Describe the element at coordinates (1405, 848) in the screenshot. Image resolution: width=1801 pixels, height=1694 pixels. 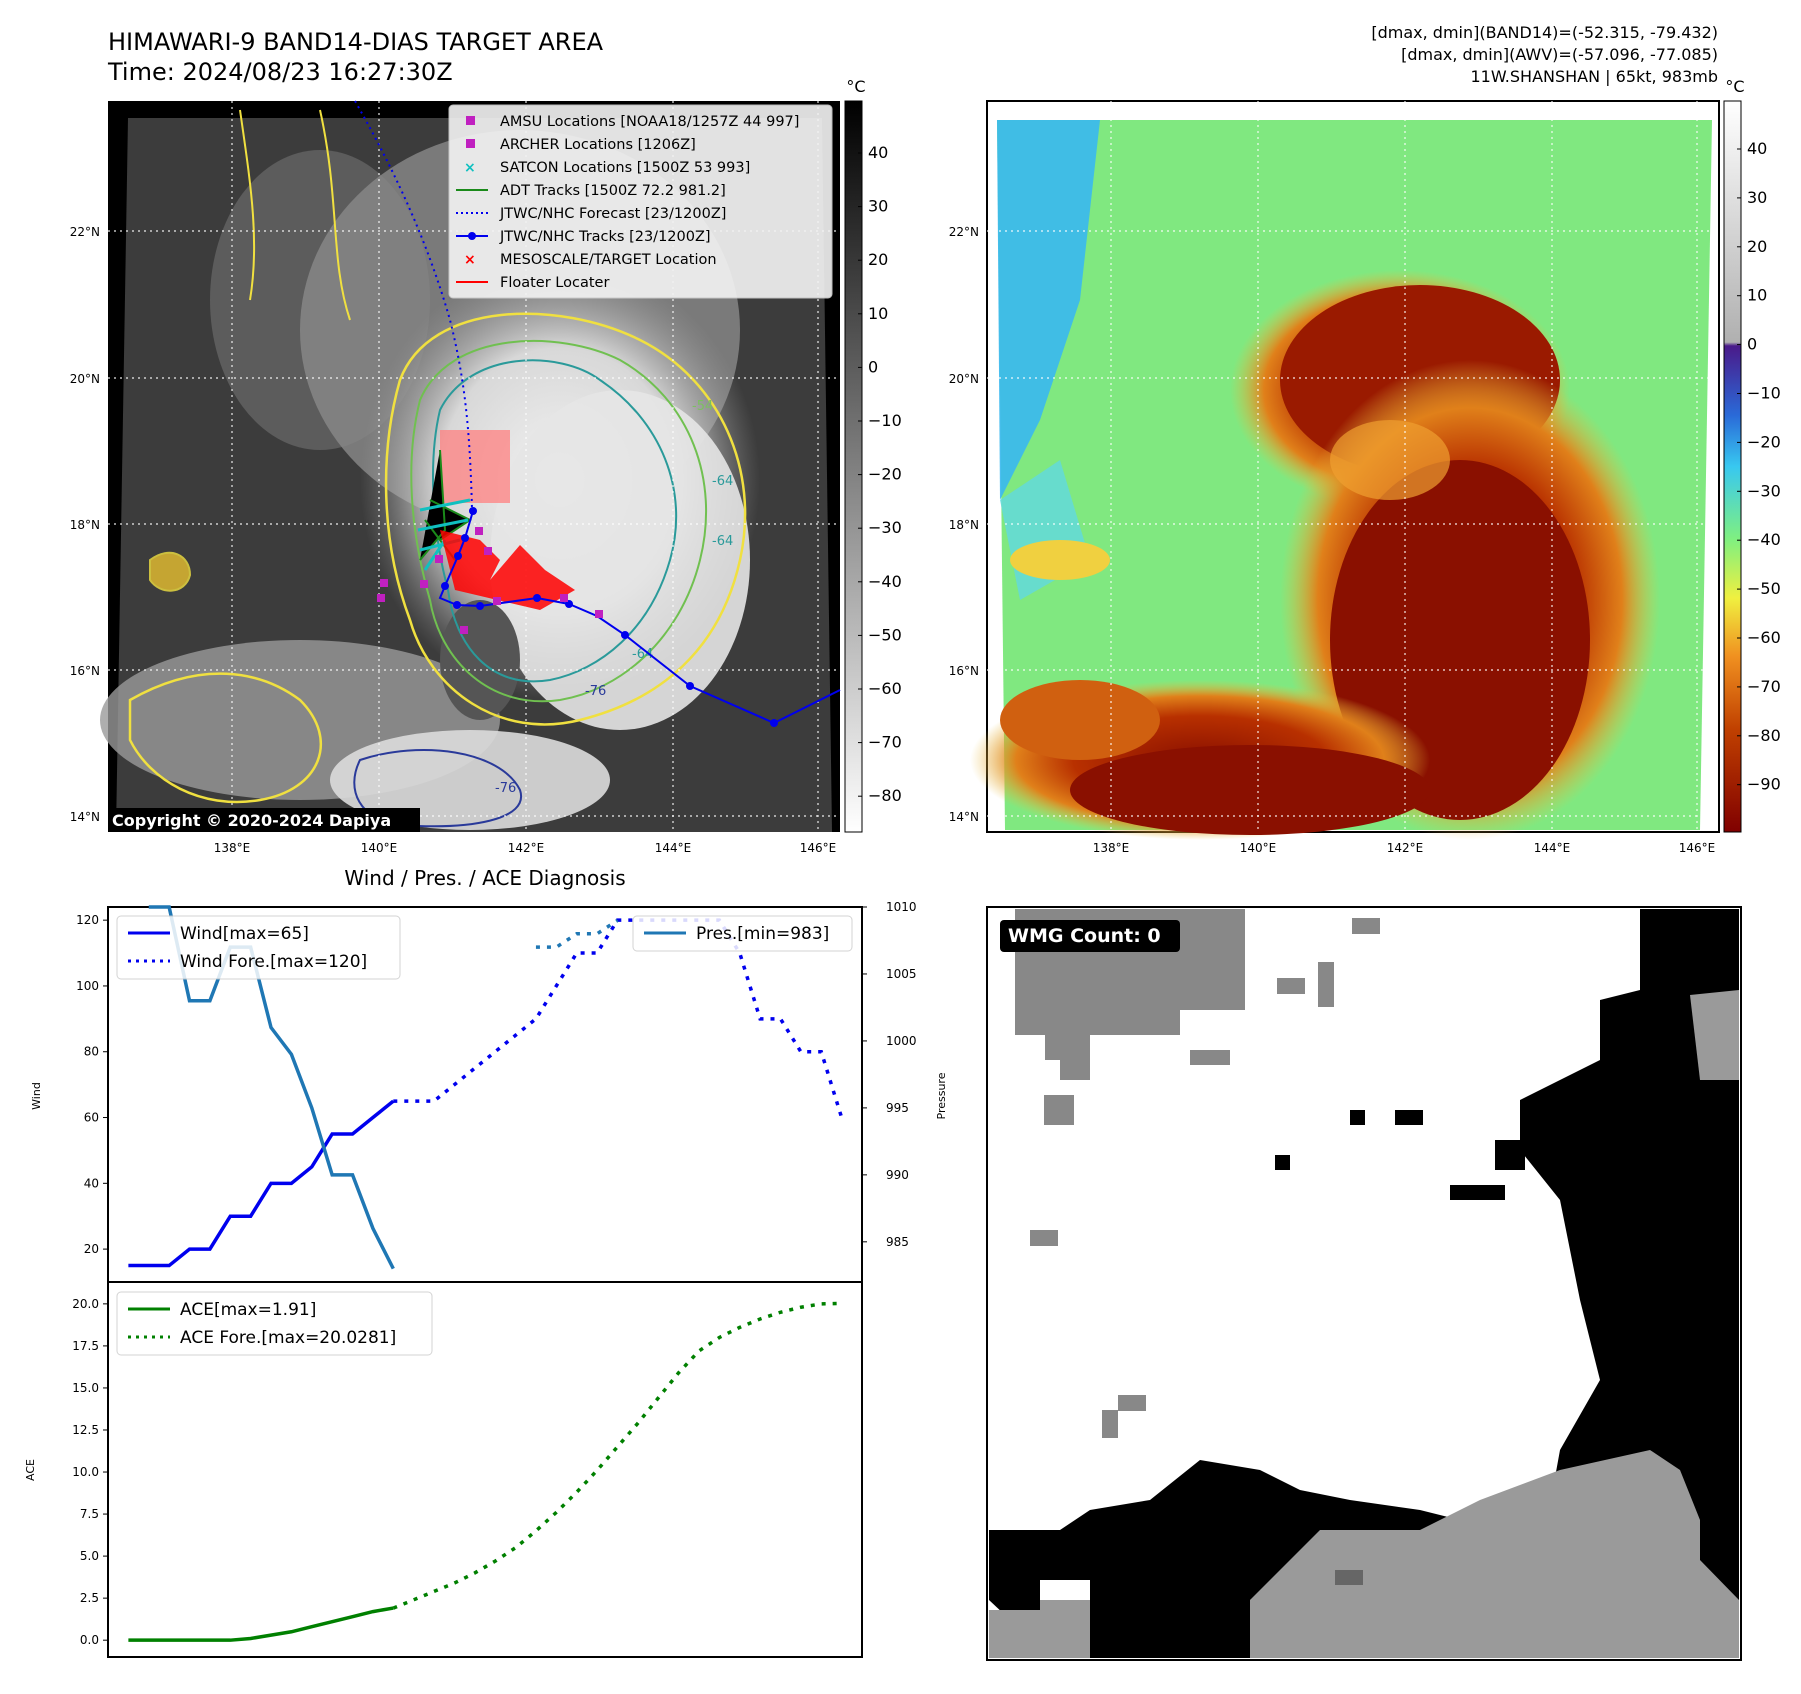
I see `lon-label: 142°E` at that location.